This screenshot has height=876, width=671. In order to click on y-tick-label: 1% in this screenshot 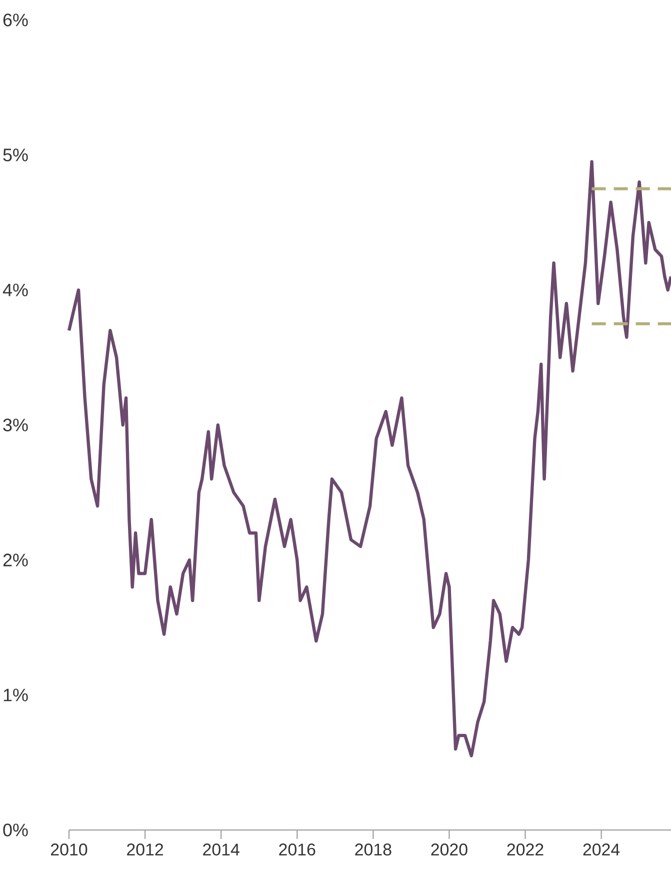, I will do `click(16, 695)`.